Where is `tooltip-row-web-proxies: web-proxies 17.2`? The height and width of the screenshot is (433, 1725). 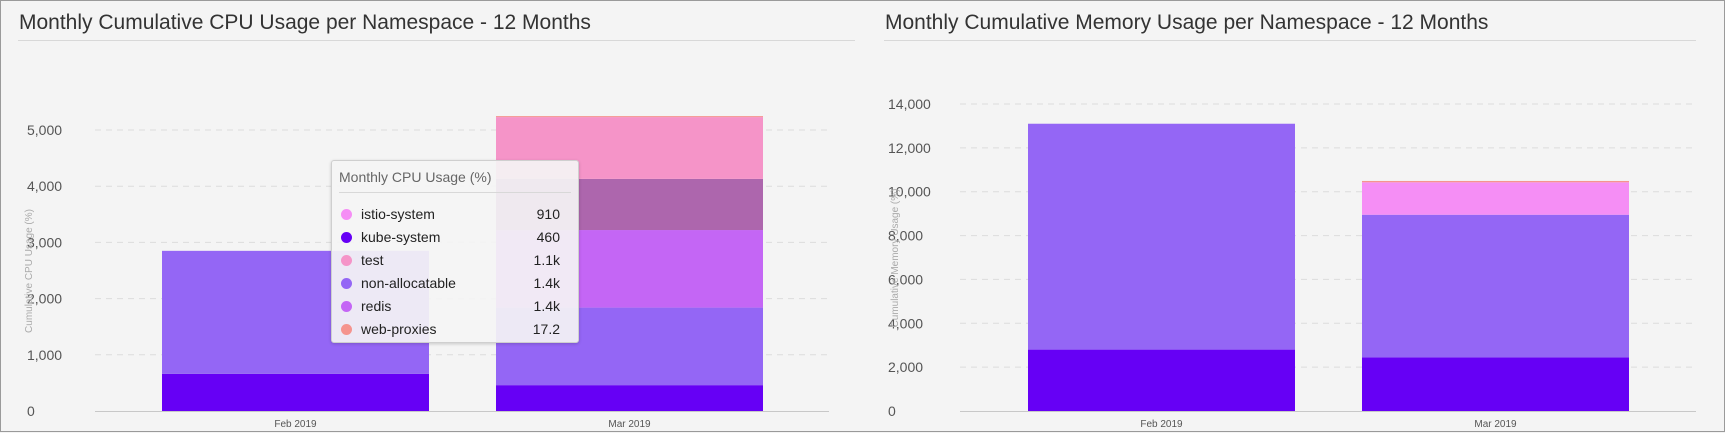
tooltip-row-web-proxies: web-proxies 17.2 is located at coordinates (455, 330).